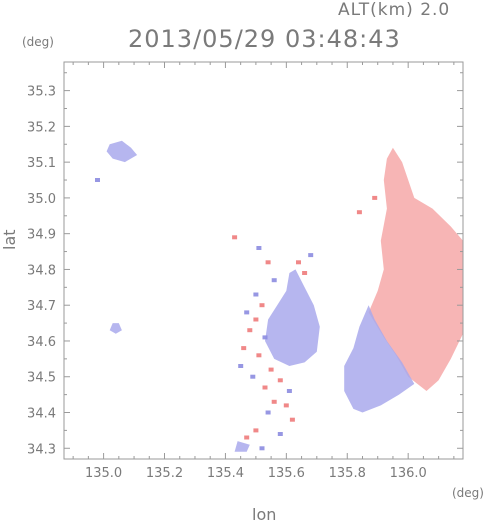  I want to click on velocity-region-east-receding, so click(415, 269).